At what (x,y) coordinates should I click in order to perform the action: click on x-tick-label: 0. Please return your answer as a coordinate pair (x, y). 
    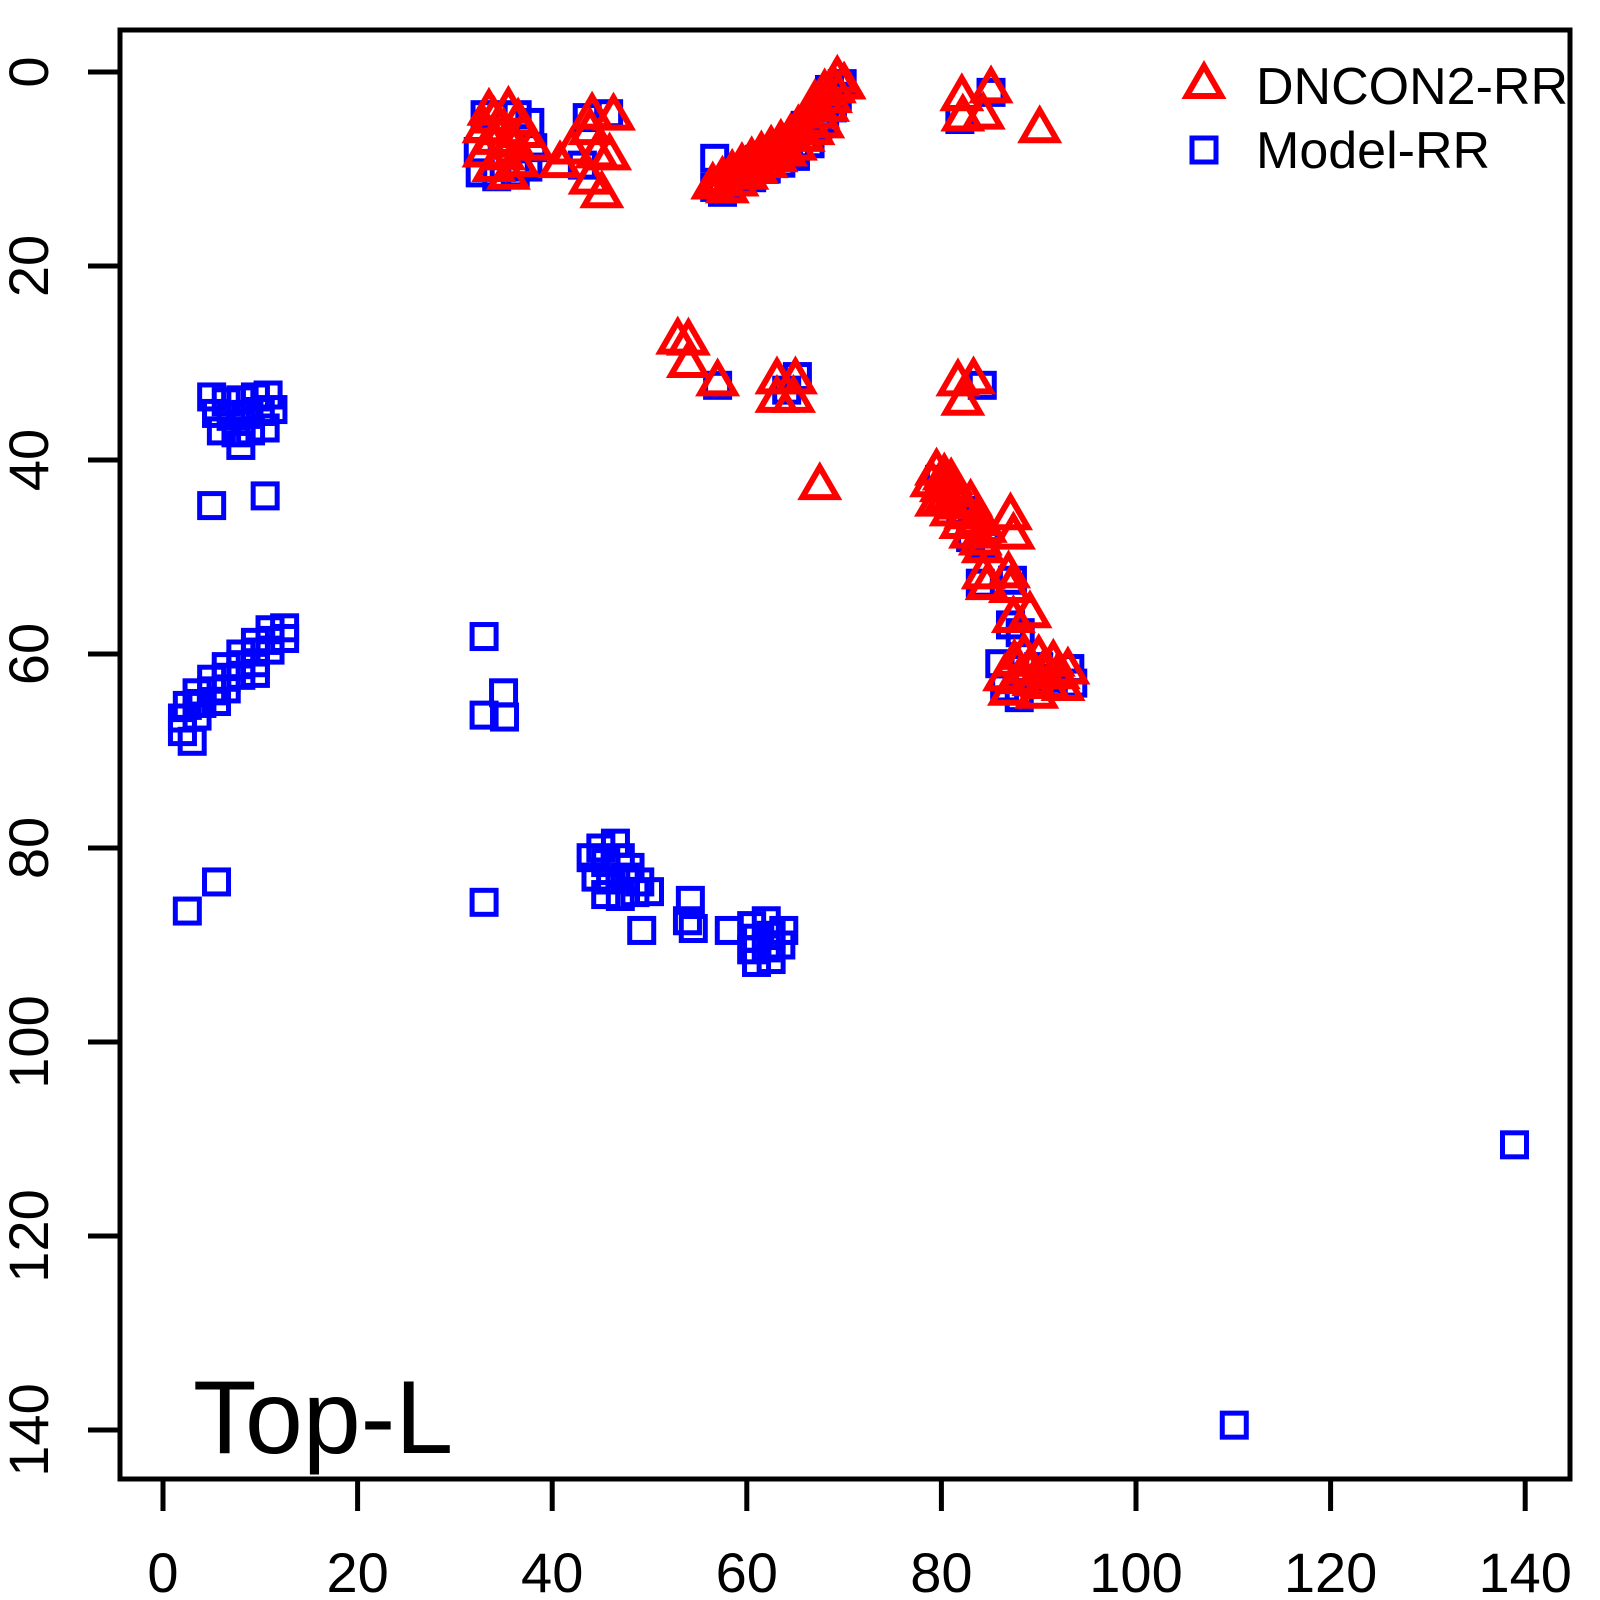
    Looking at the image, I should click on (162, 1570).